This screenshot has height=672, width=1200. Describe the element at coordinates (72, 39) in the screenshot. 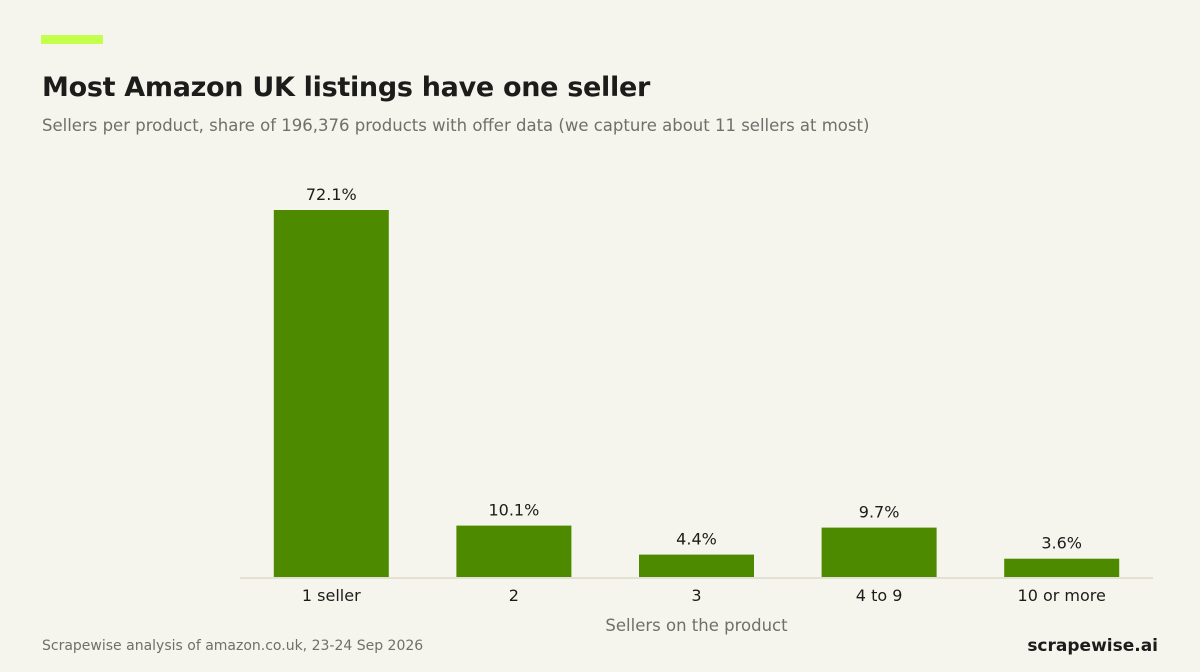

I see `accent-bar` at that location.